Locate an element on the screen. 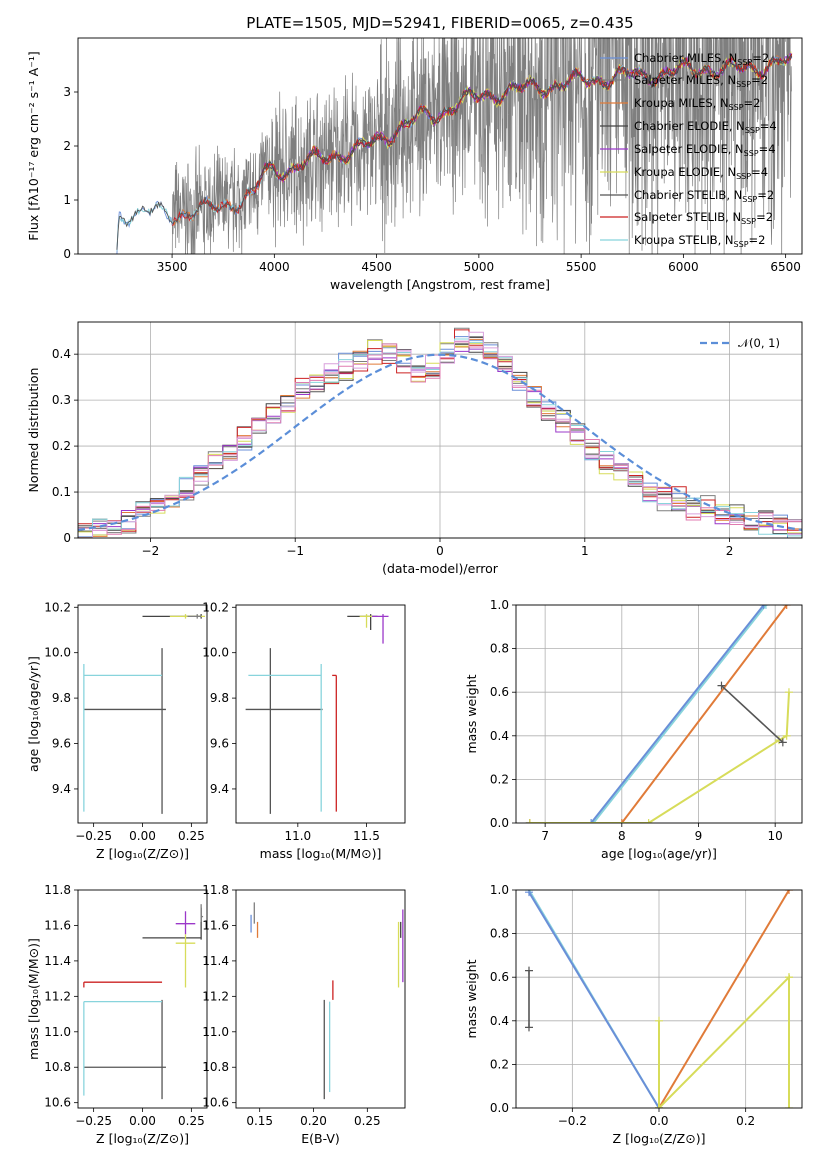 The image size is (819, 1170). x-axis-label: (data-model)/error is located at coordinates (440, 568).